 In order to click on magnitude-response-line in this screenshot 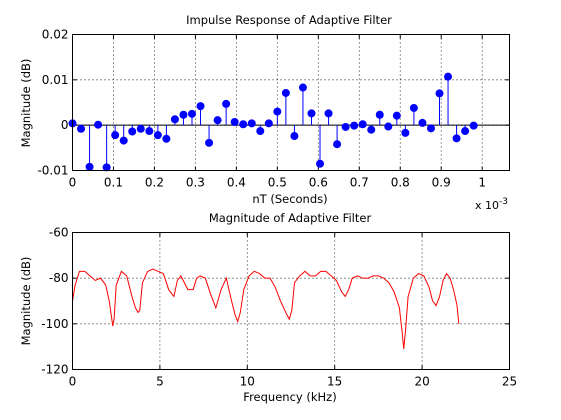, I will do `click(266, 308)`.